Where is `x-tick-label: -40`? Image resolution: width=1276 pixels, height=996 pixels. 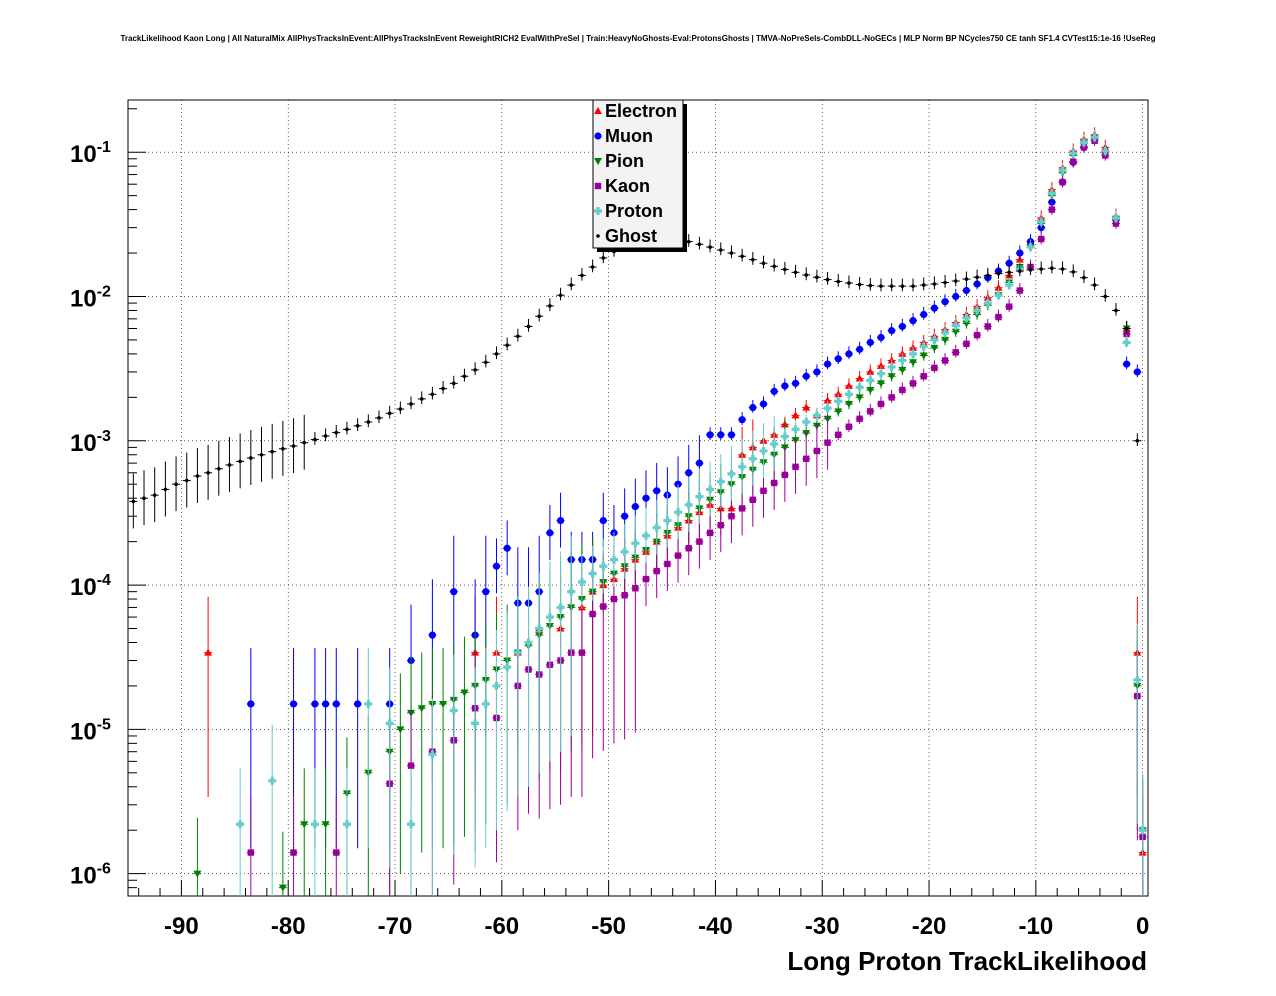 x-tick-label: -40 is located at coordinates (715, 926).